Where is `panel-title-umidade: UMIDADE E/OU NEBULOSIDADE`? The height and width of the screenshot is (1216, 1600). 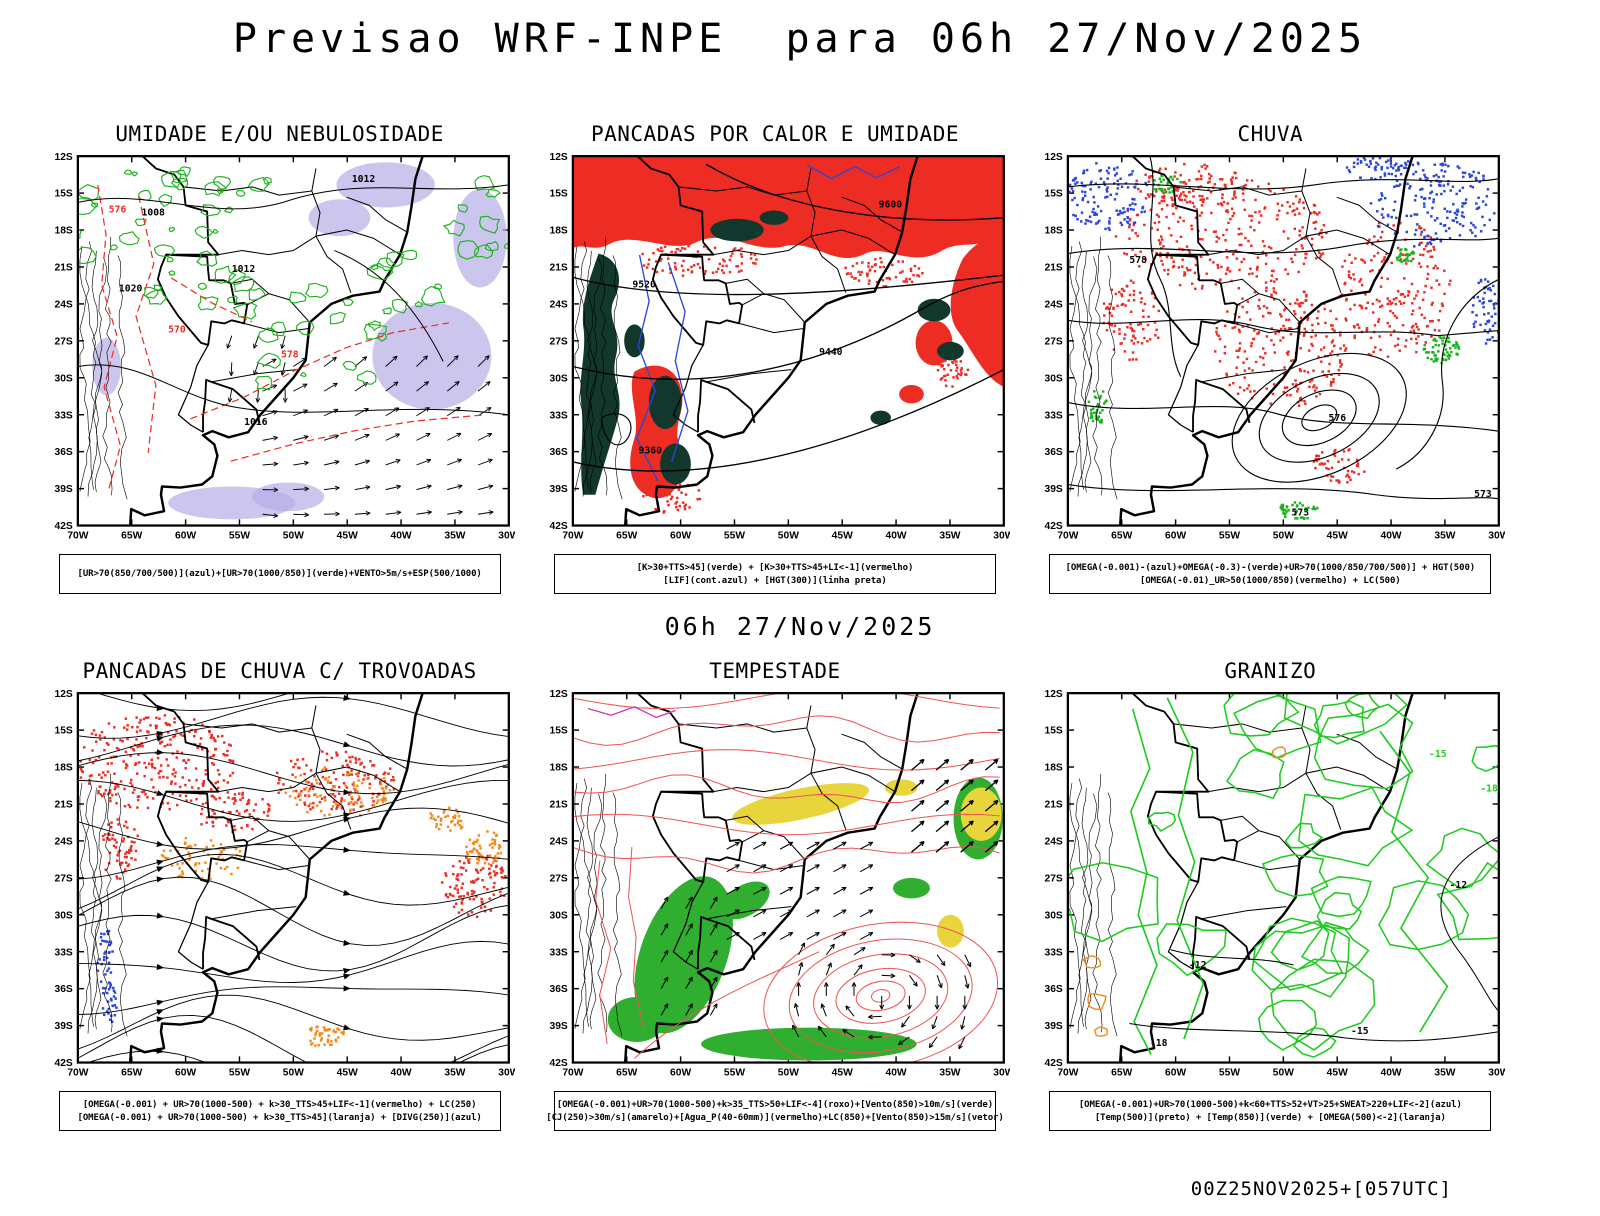 panel-title-umidade: UMIDADE E/OU NEBULOSIDADE is located at coordinates (279, 134).